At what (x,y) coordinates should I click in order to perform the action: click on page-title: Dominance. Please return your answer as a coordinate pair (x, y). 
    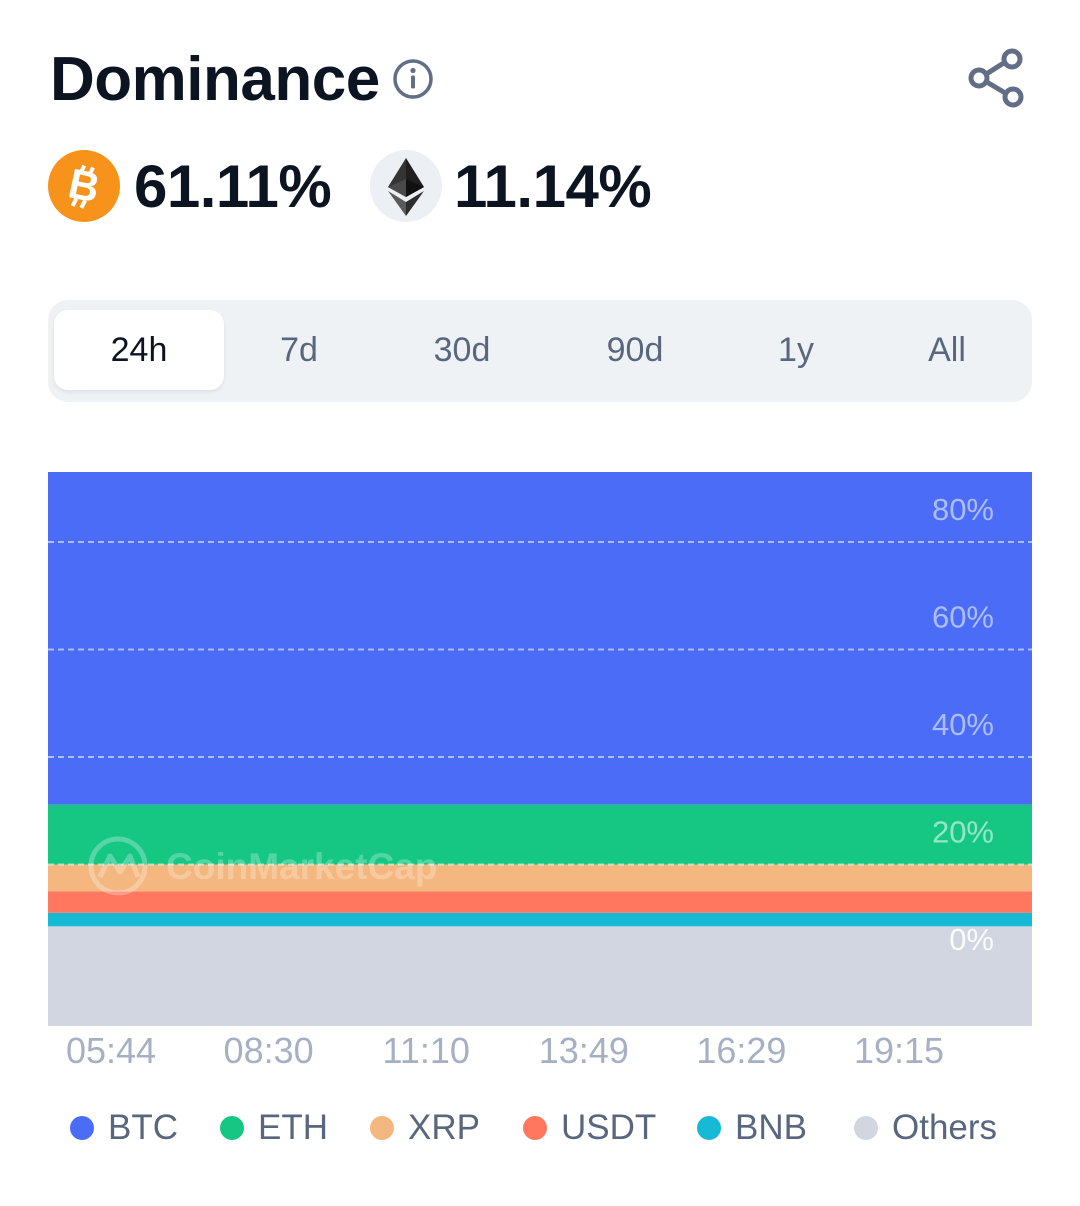
    Looking at the image, I should click on (215, 79).